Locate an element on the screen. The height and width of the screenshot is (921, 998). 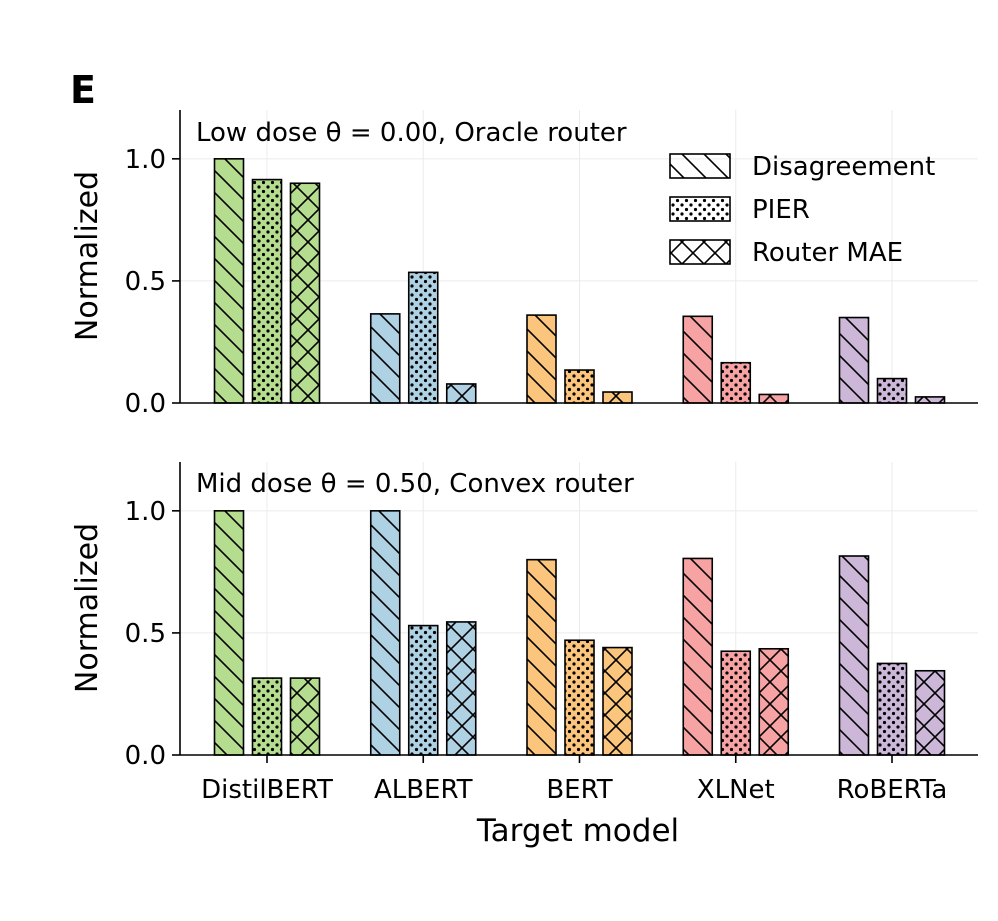
x-tick-label-roberta: RoBERTa is located at coordinates (892, 790).